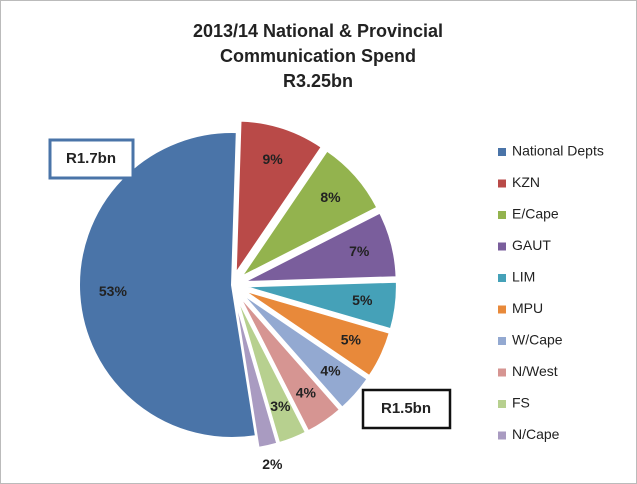 This screenshot has width=637, height=484. Describe the element at coordinates (318, 81) in the screenshot. I see `chart-title: R3.25bn` at that location.